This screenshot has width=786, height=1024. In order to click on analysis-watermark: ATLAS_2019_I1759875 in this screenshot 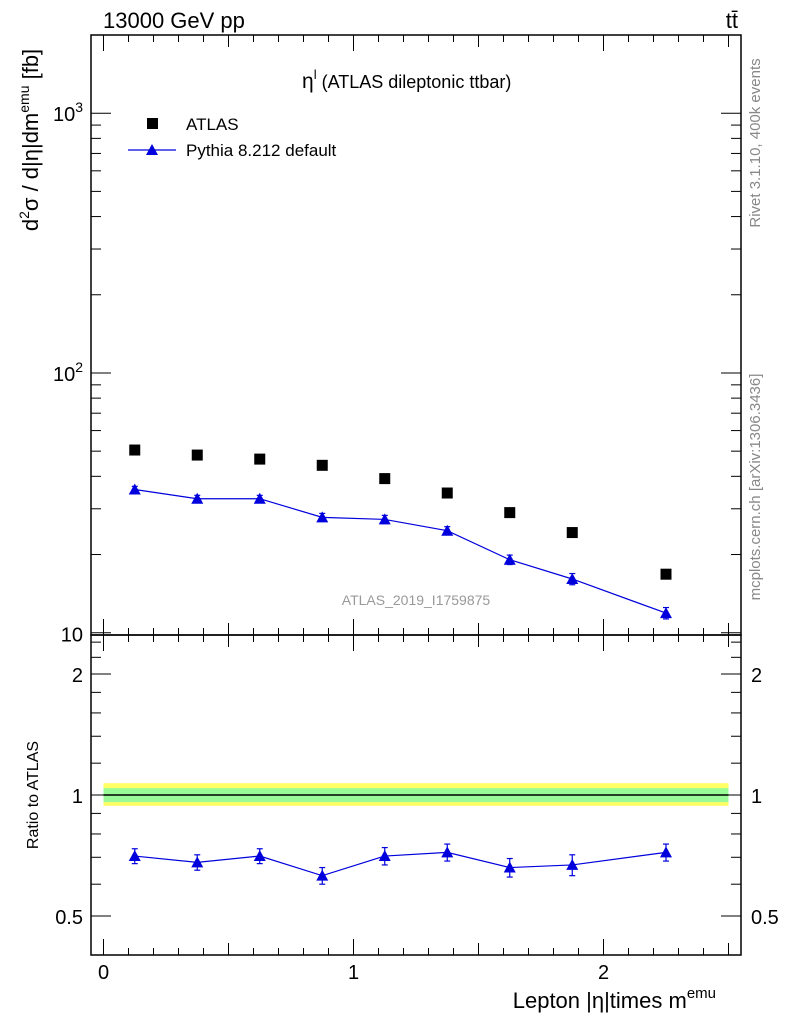, I will do `click(416, 600)`.